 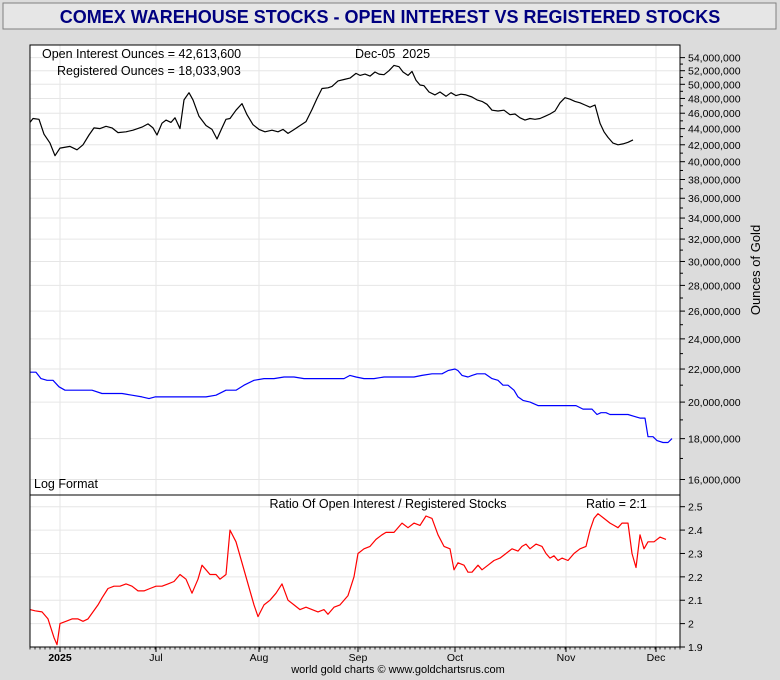 I want to click on y-tick-label: 36,000,000, so click(x=714, y=199).